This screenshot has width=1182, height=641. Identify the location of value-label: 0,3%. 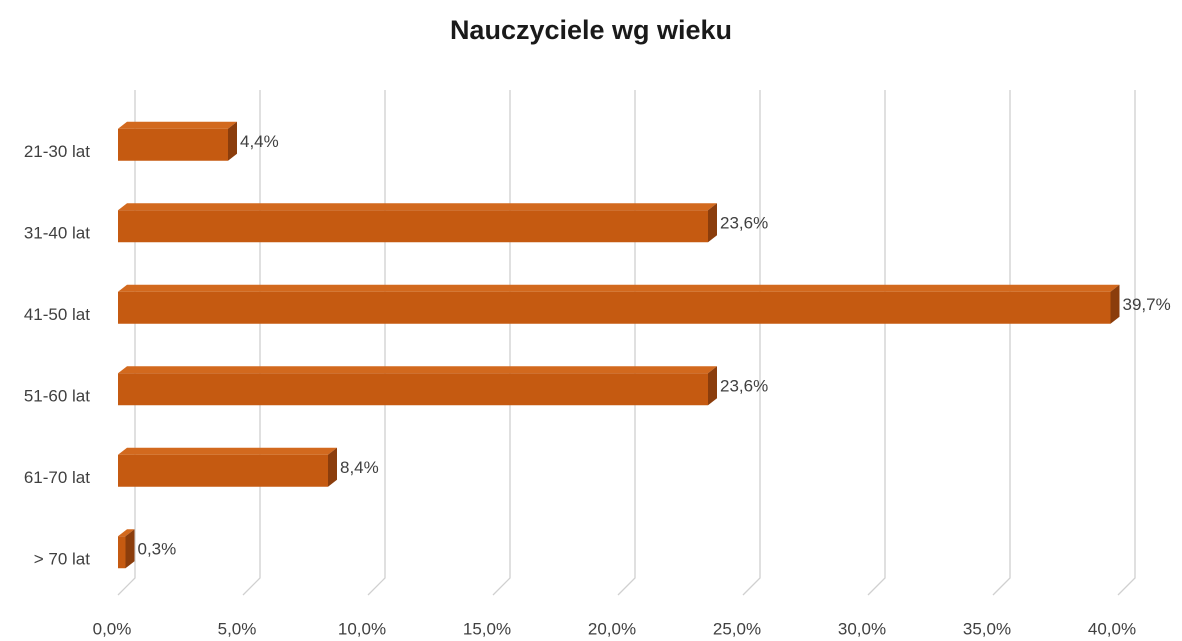
(157, 549).